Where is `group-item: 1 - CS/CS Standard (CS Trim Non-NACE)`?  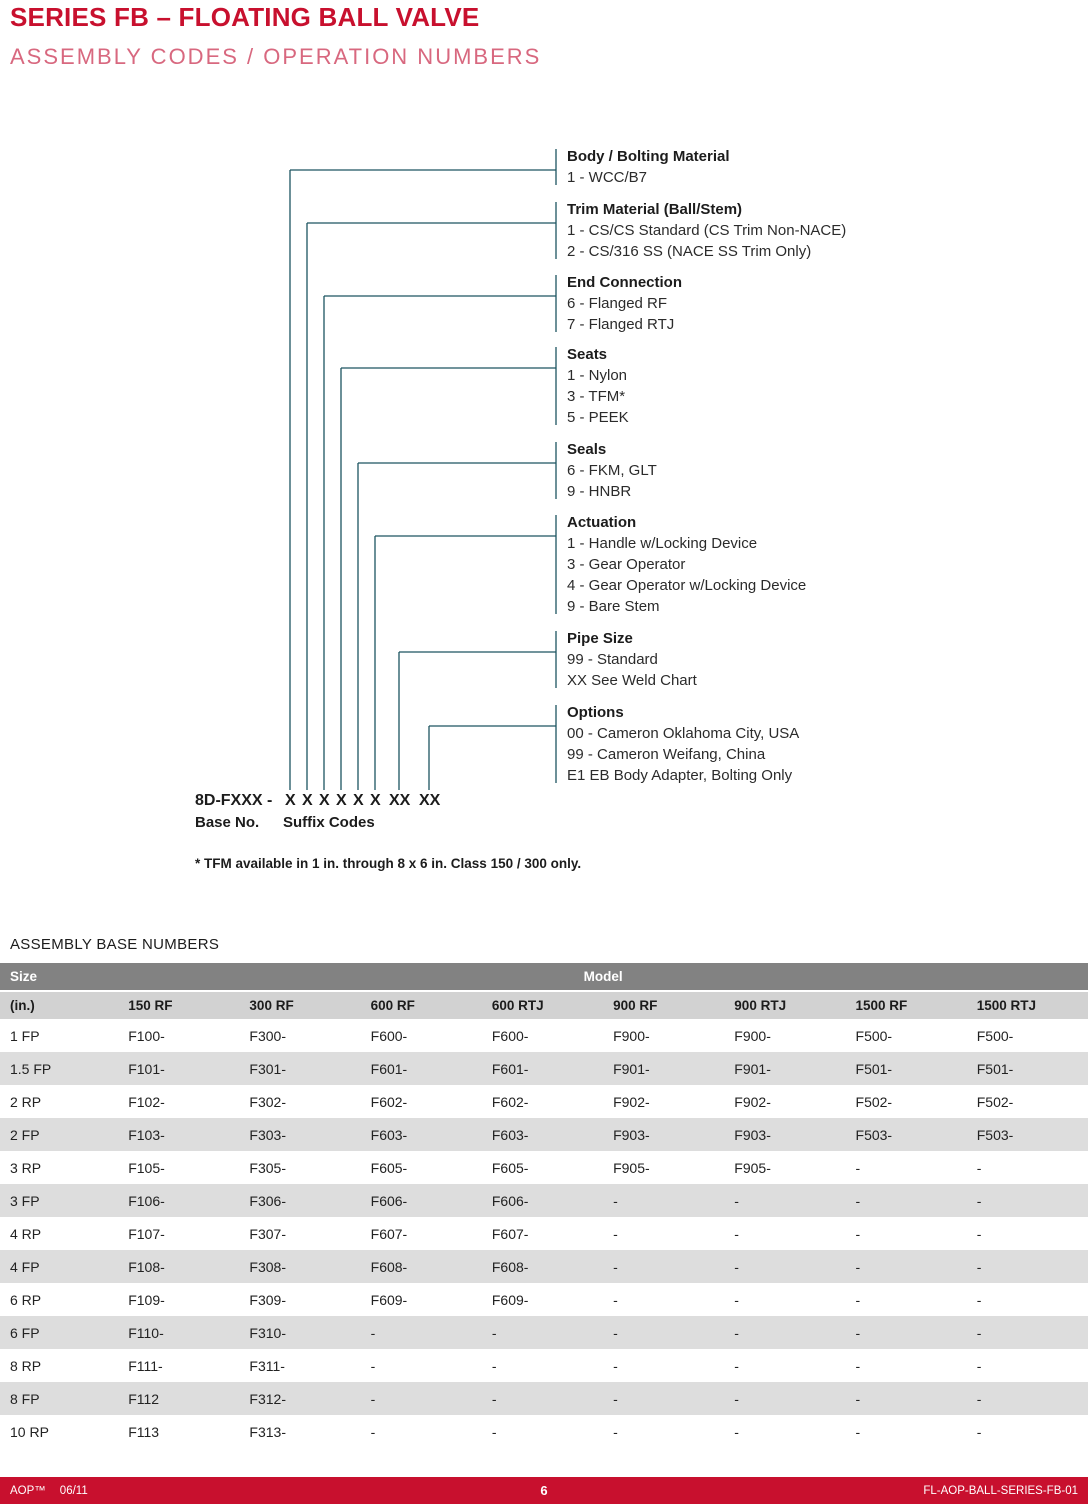
group-item: 1 - CS/CS Standard (CS Trim Non-NACE) is located at coordinates (707, 230).